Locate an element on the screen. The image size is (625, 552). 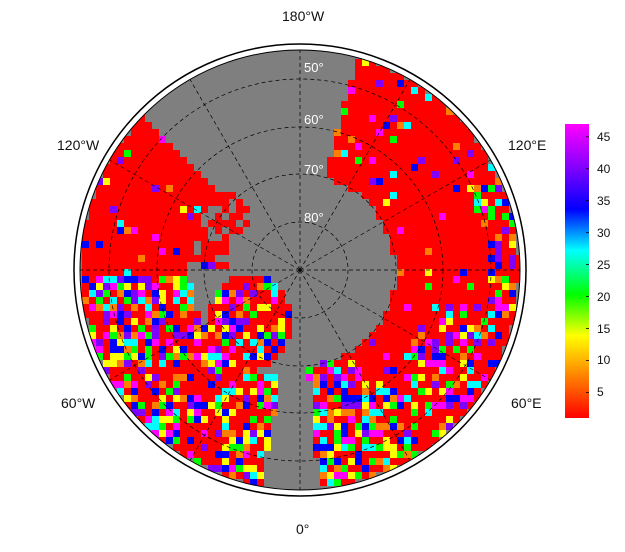
lon-label-60e: 60°E is located at coordinates (526, 403).